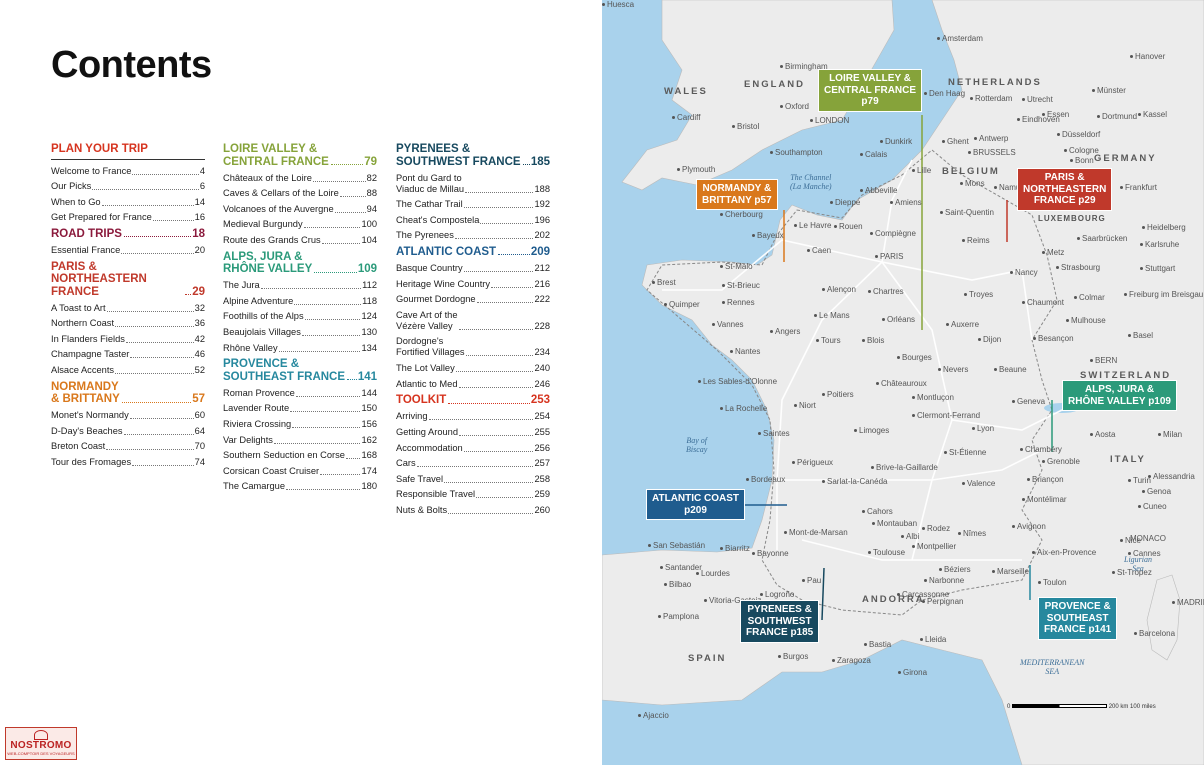 Image resolution: width=1204 pixels, height=765 pixels. I want to click on entry-title: Atlantic to Med, so click(427, 383).